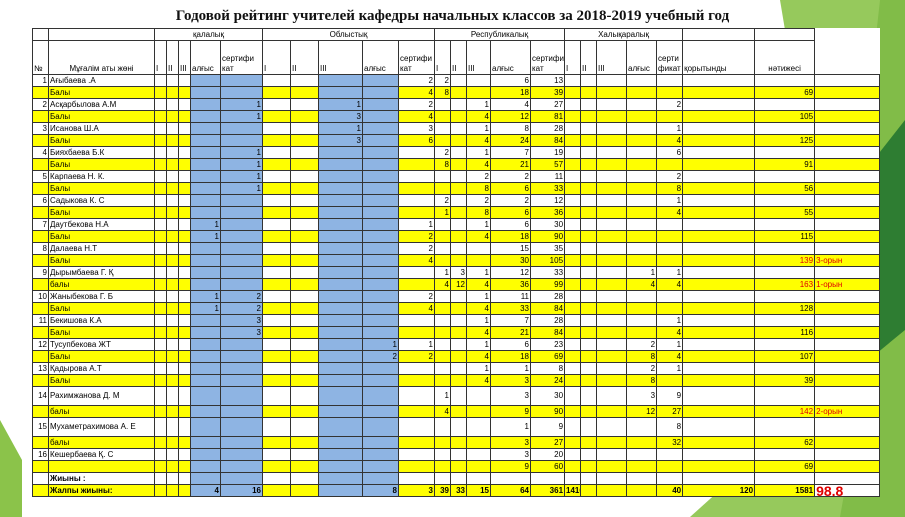 The image size is (905, 517). I want to click on total-score-cell: 116, so click(785, 332).